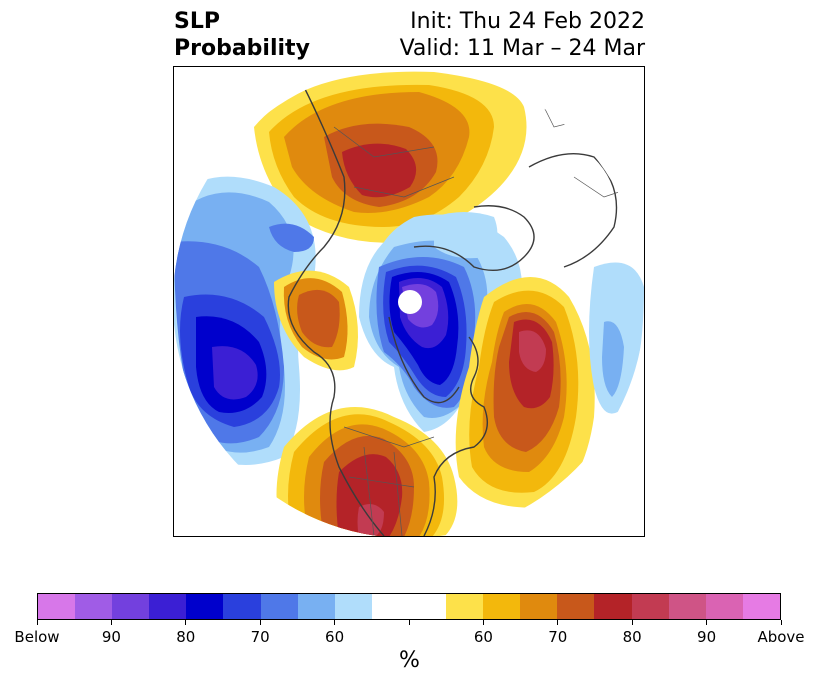  Describe the element at coordinates (781, 637) in the screenshot. I see `colorbar-tick-label: Above` at that location.